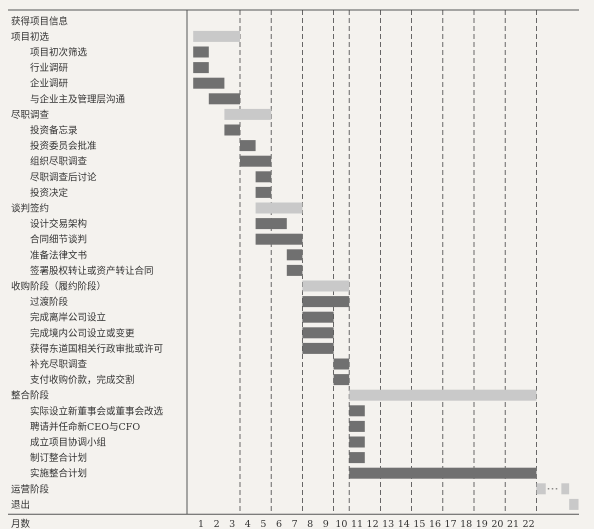  I want to click on task-label: 成立项目协调小组, so click(68, 443).